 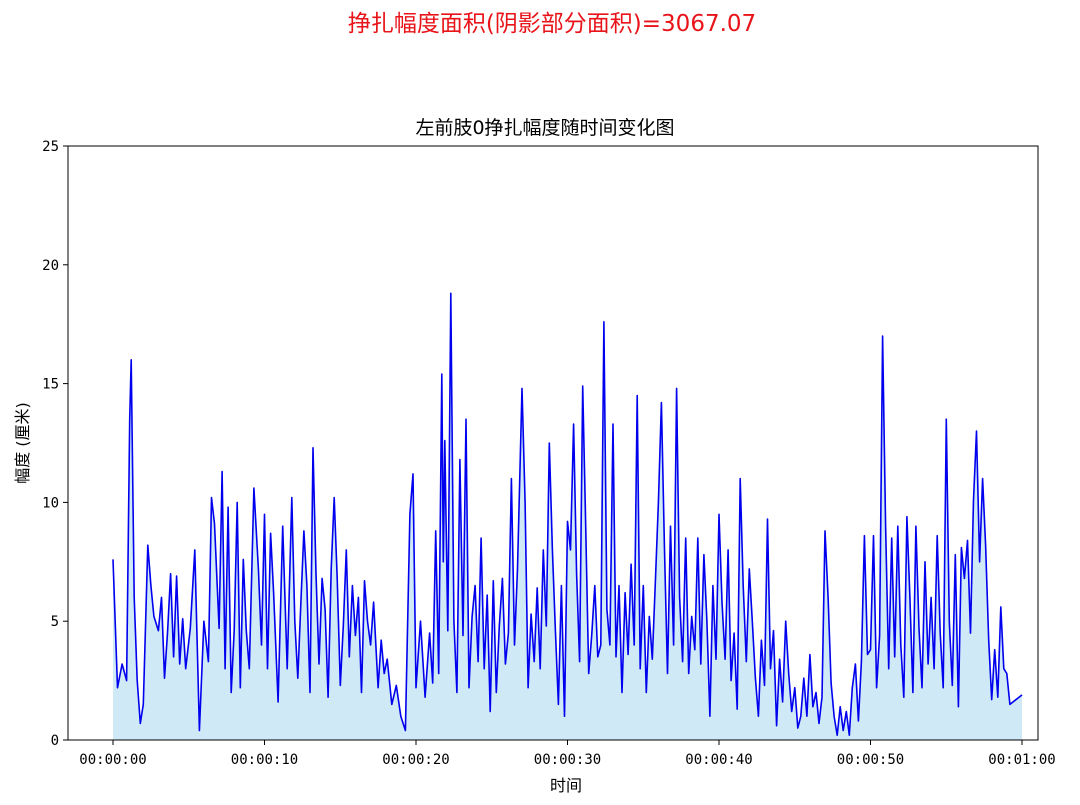 I want to click on x-tick-label: 00:00:30, so click(x=567, y=760).